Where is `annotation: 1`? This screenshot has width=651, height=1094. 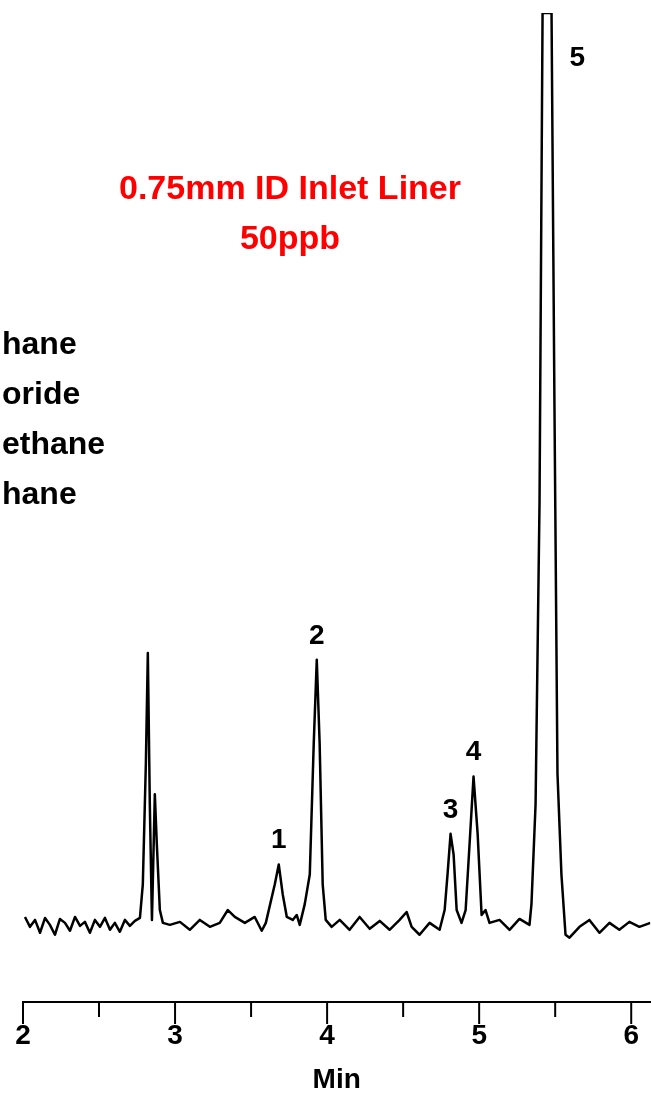
annotation: 1 is located at coordinates (278, 839).